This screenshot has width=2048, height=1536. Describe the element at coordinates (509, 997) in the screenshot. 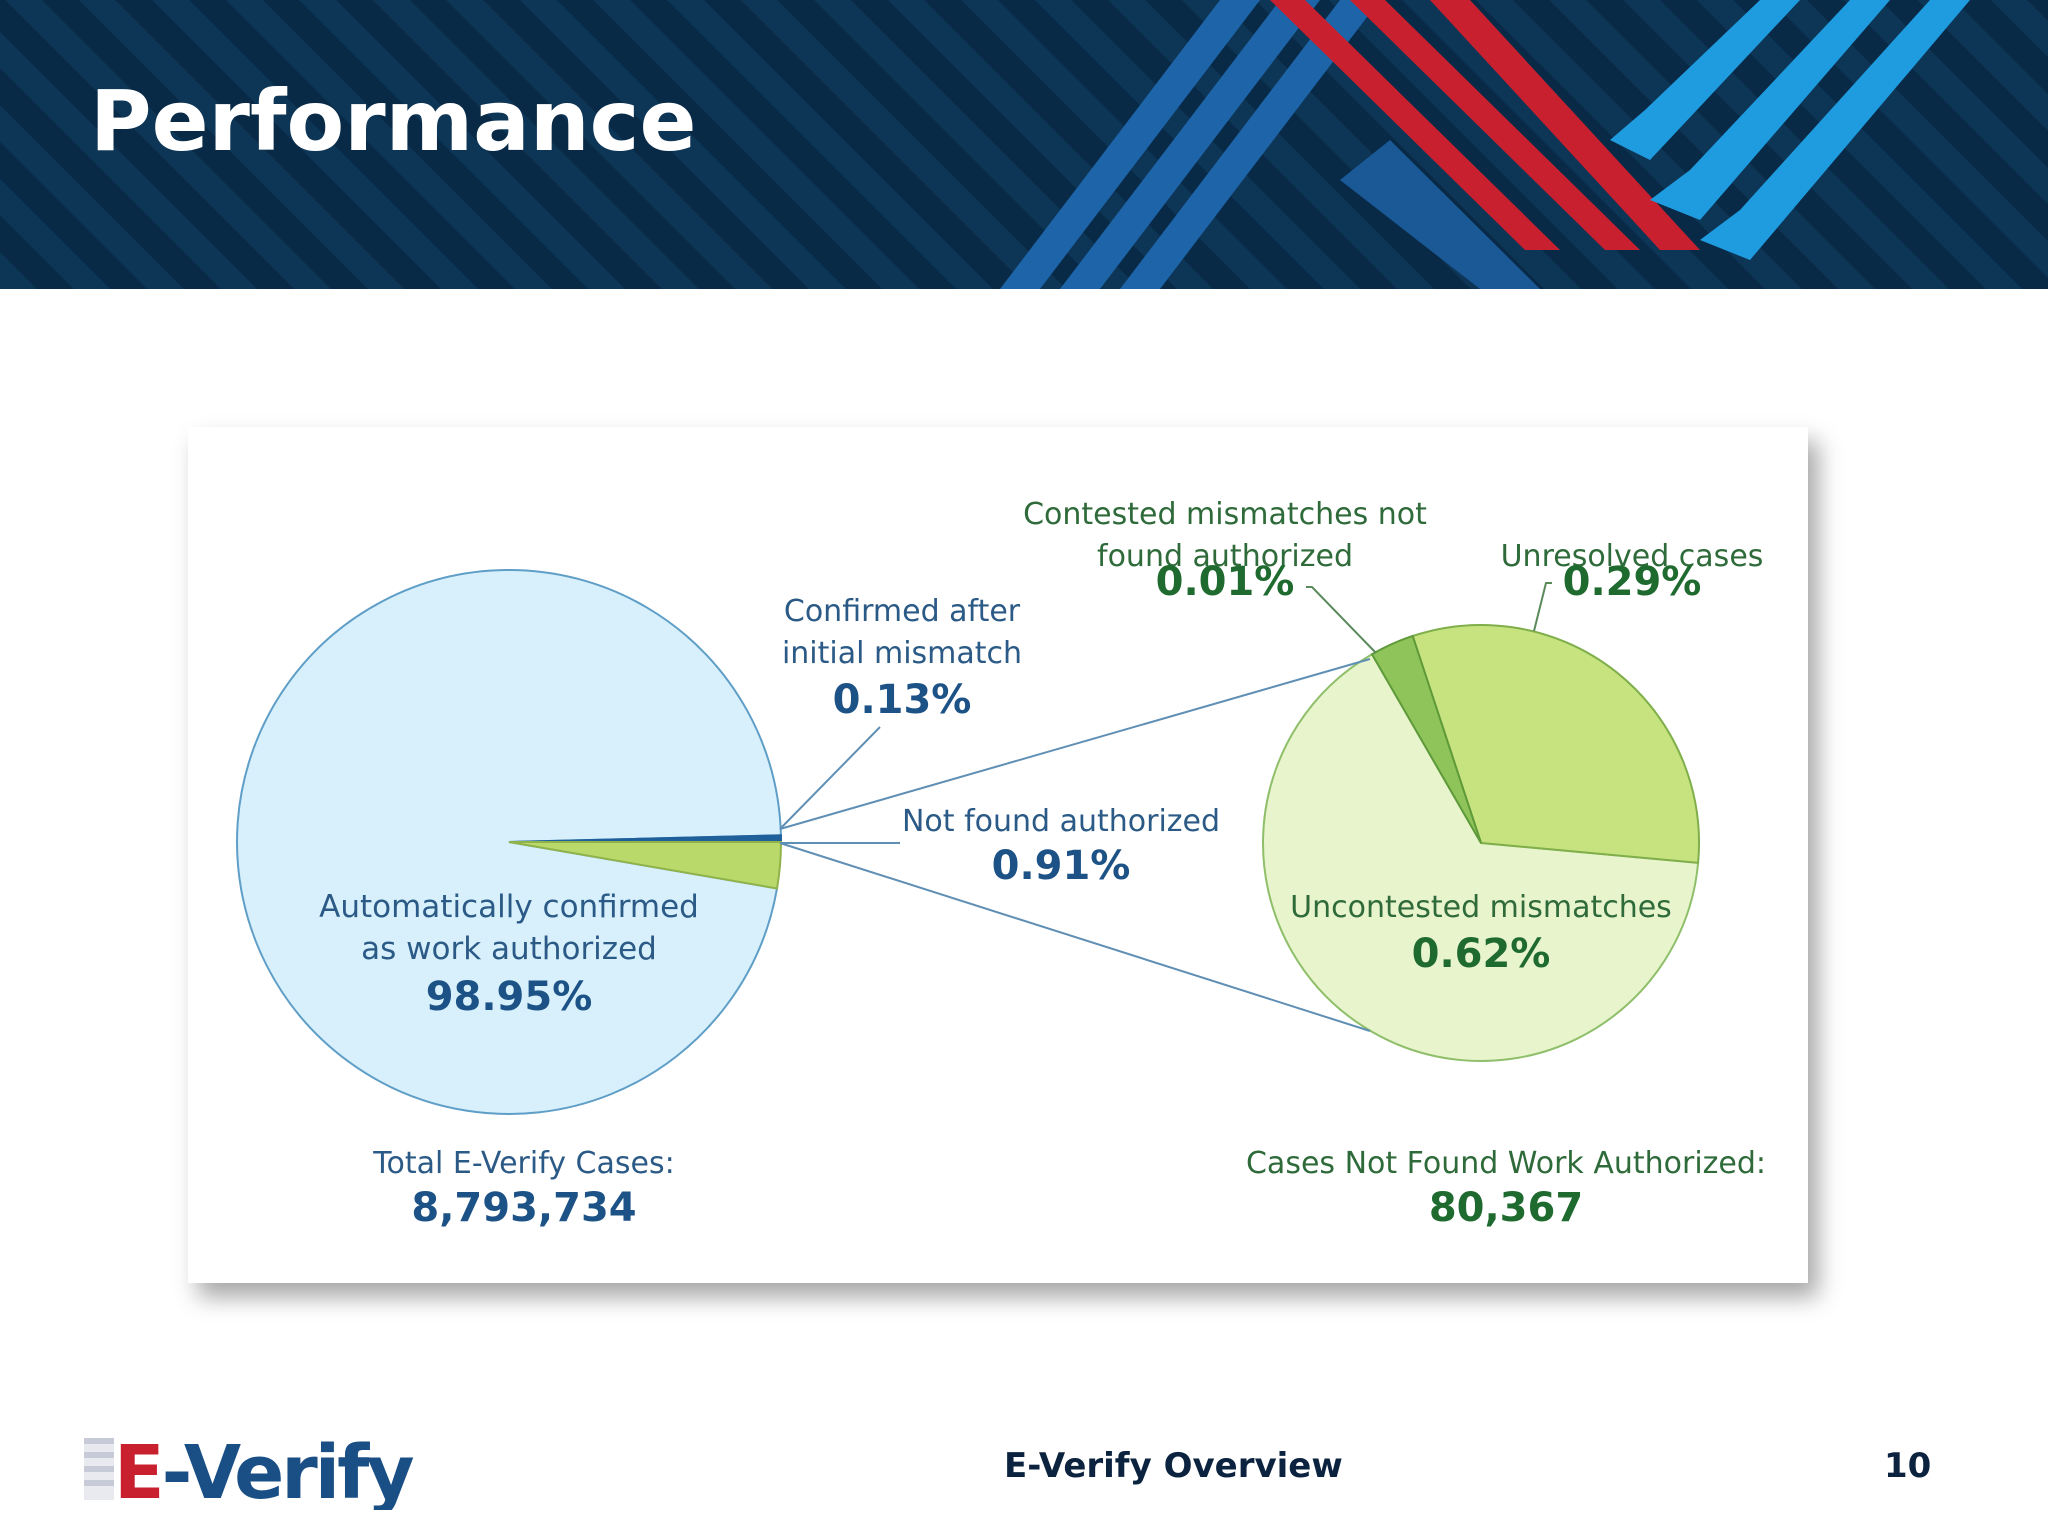

I see `auto-value: 98.95%` at that location.